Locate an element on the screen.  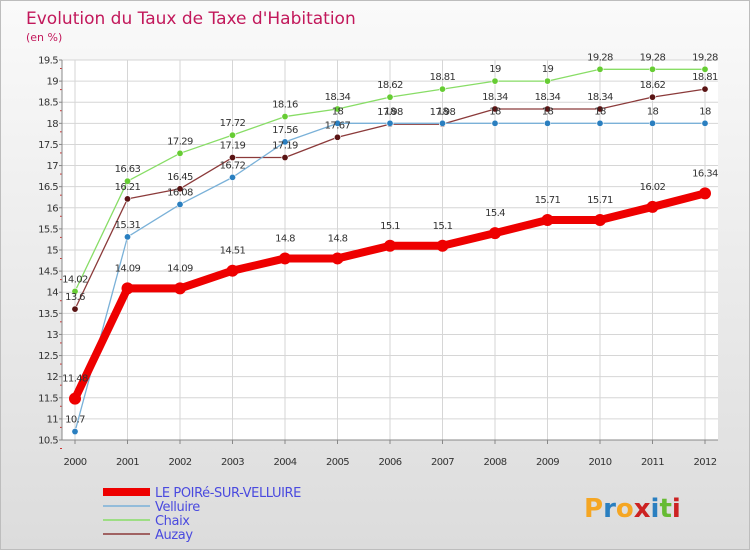
data-label: 16.34 is located at coordinates (705, 173).